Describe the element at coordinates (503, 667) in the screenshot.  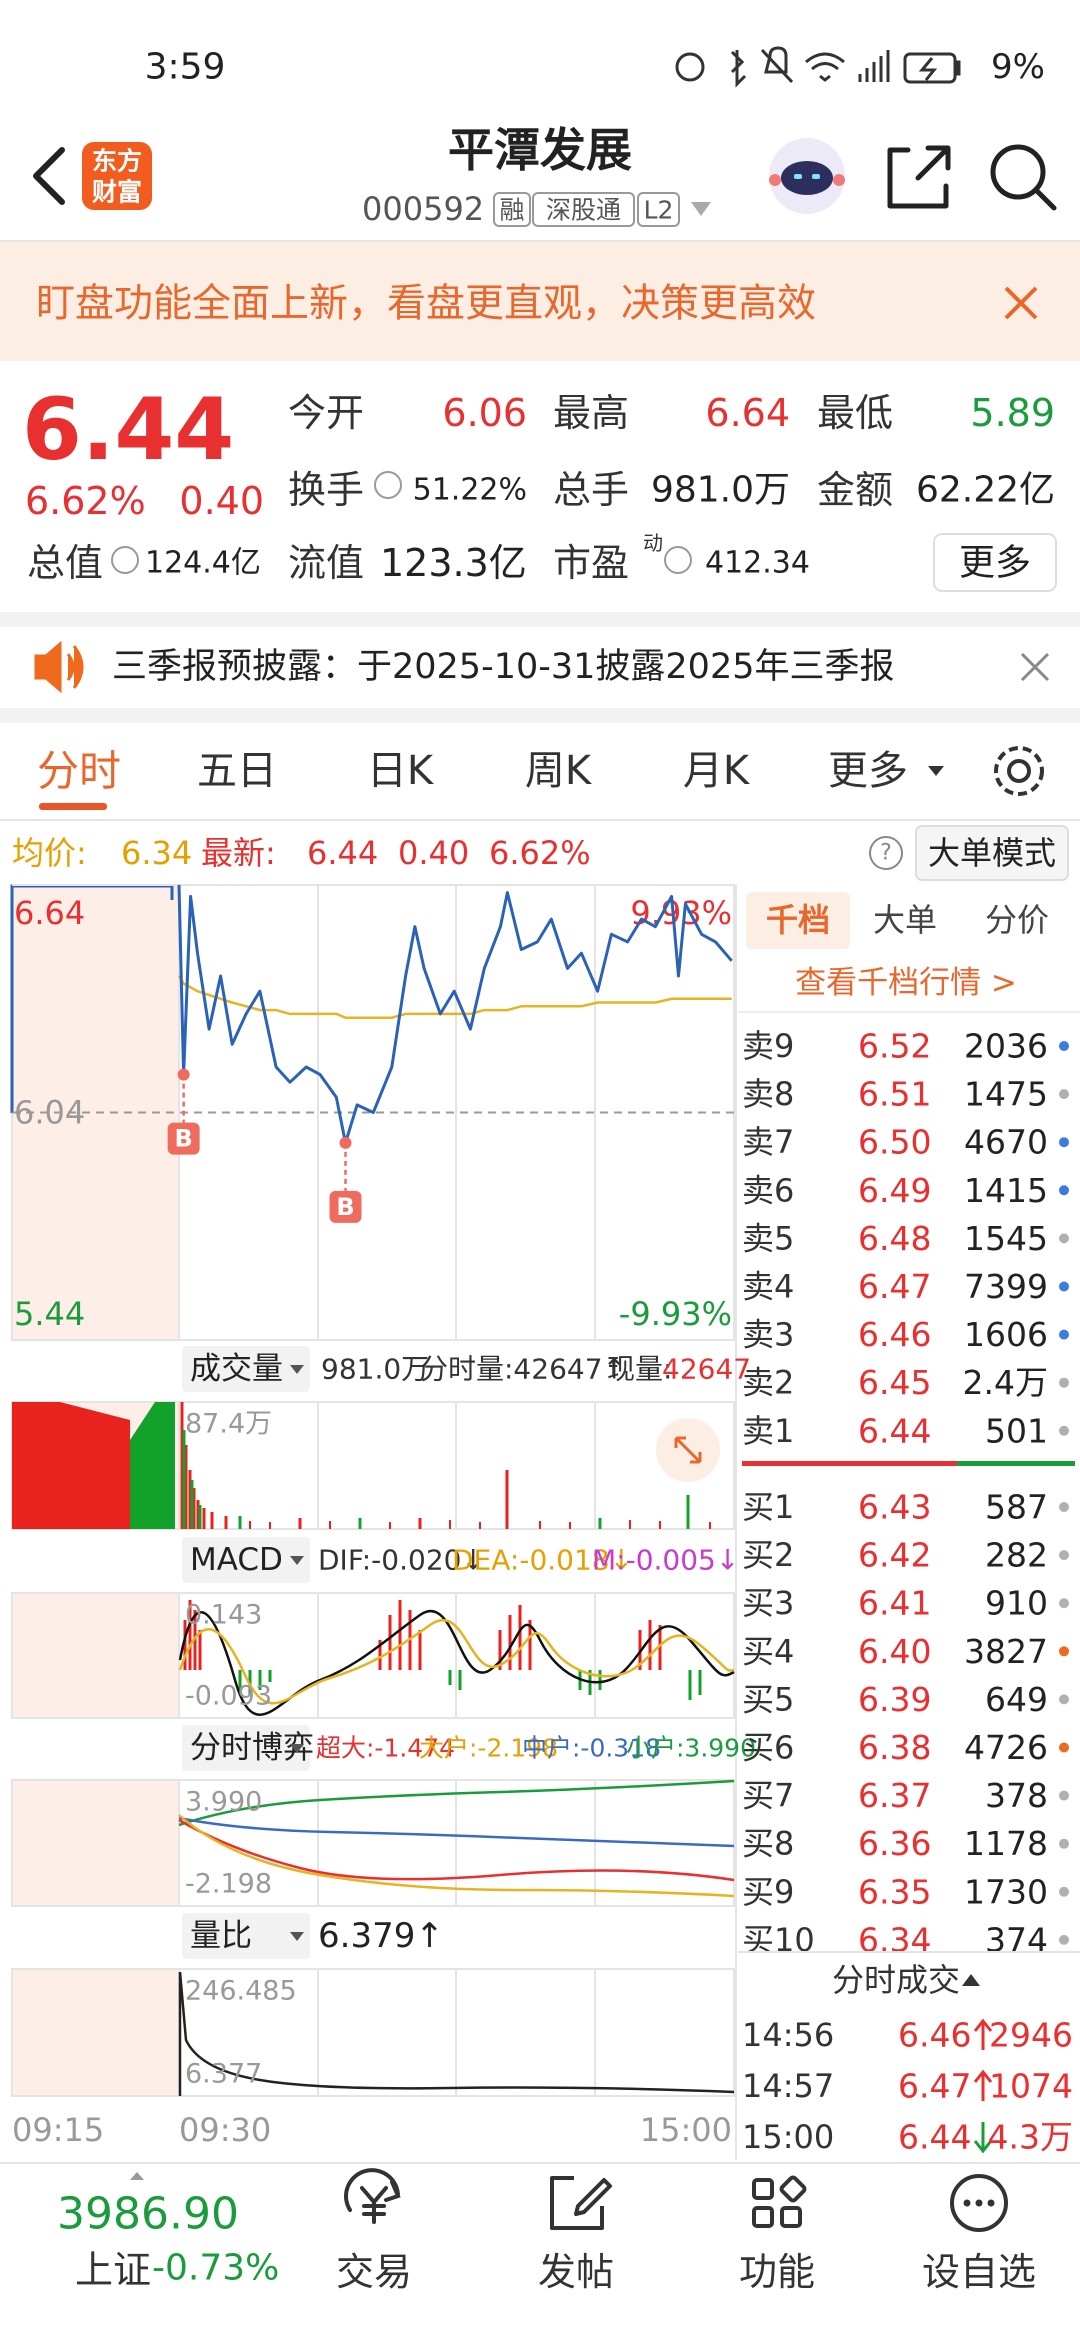
I see `notice-text: 三季报预披露：于2025-10-31披露2025年三季报` at that location.